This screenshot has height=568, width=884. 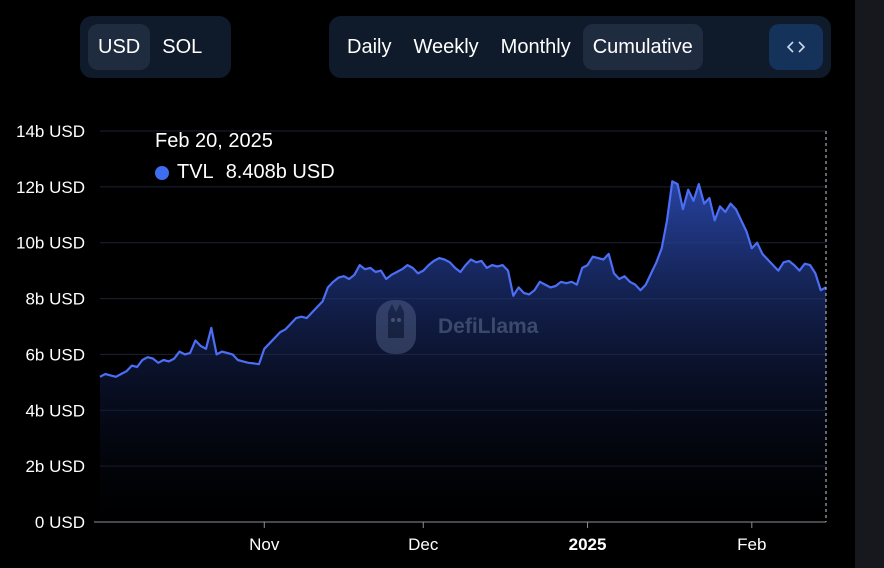 What do you see at coordinates (369, 47) in the screenshot?
I see `period-daily-button: Daily` at bounding box center [369, 47].